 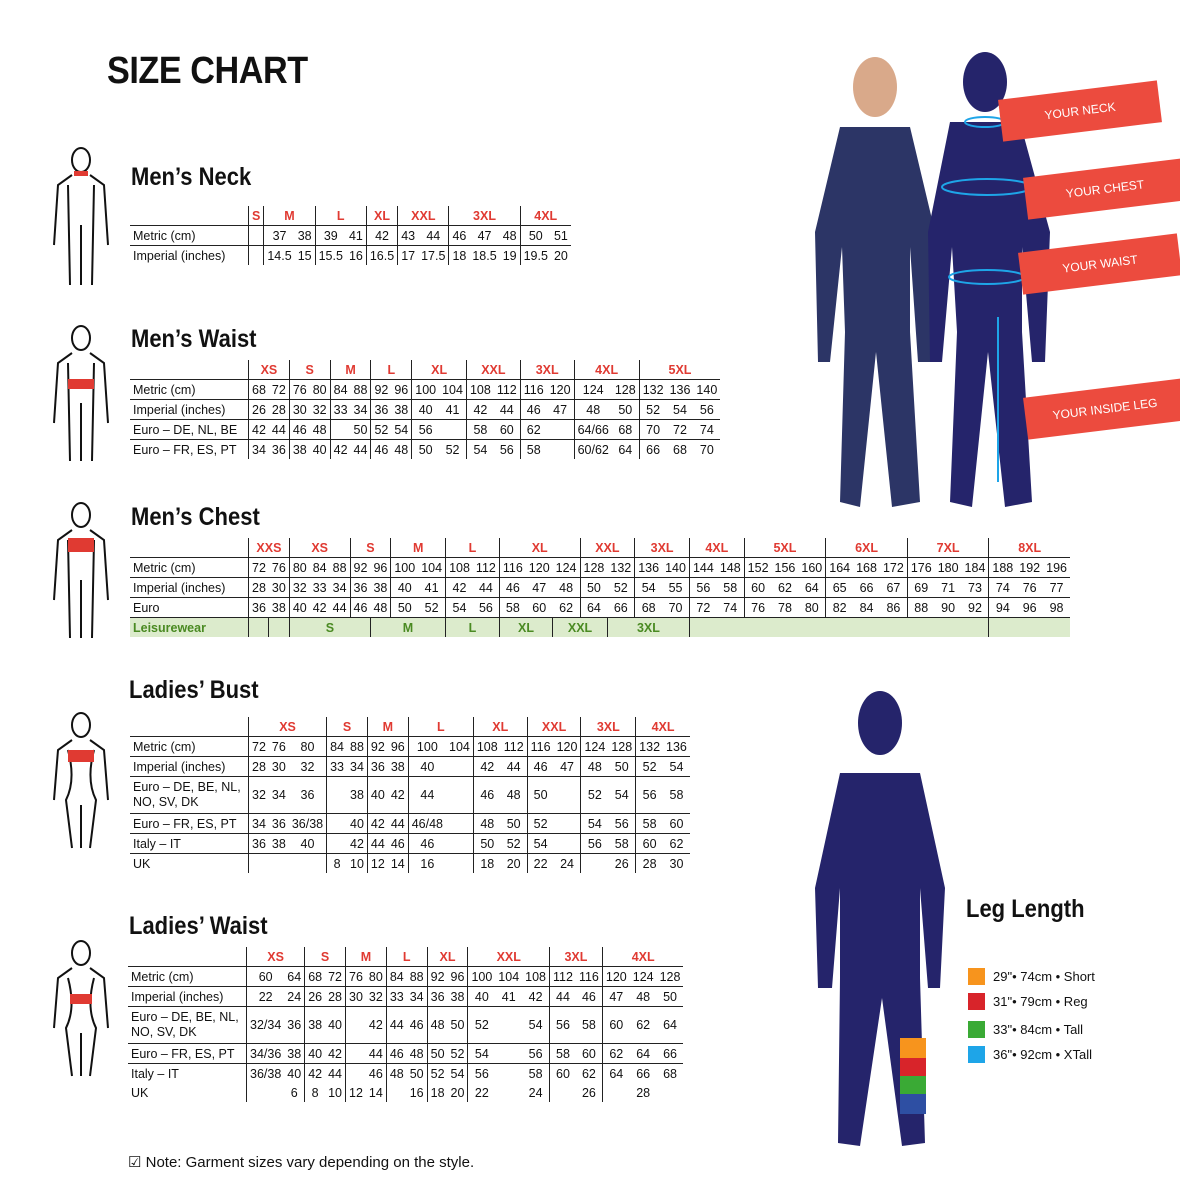 I want to click on table-cell: 120, so click(x=615, y=976).